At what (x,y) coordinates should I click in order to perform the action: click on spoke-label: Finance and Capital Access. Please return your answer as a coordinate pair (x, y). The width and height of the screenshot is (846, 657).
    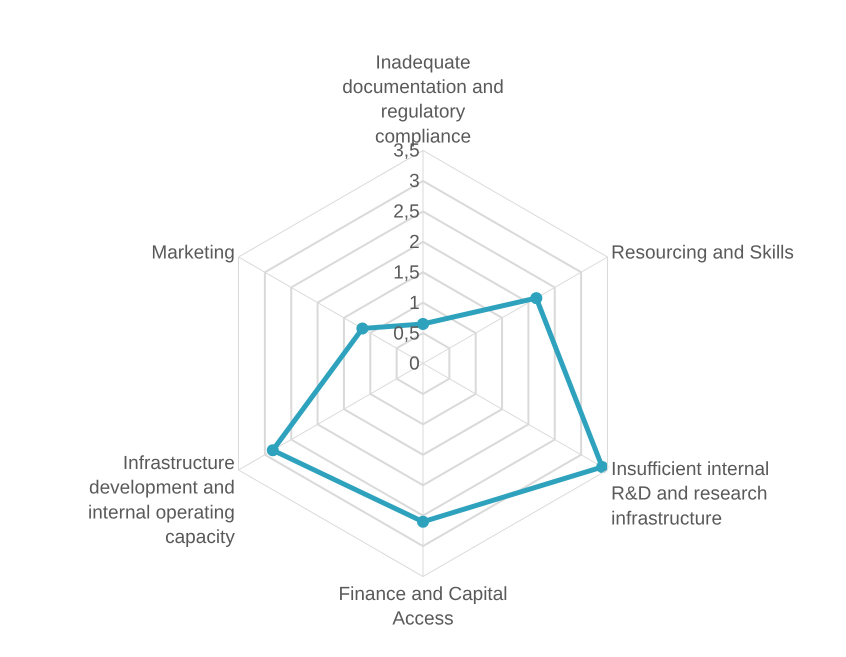
    Looking at the image, I should click on (423, 607).